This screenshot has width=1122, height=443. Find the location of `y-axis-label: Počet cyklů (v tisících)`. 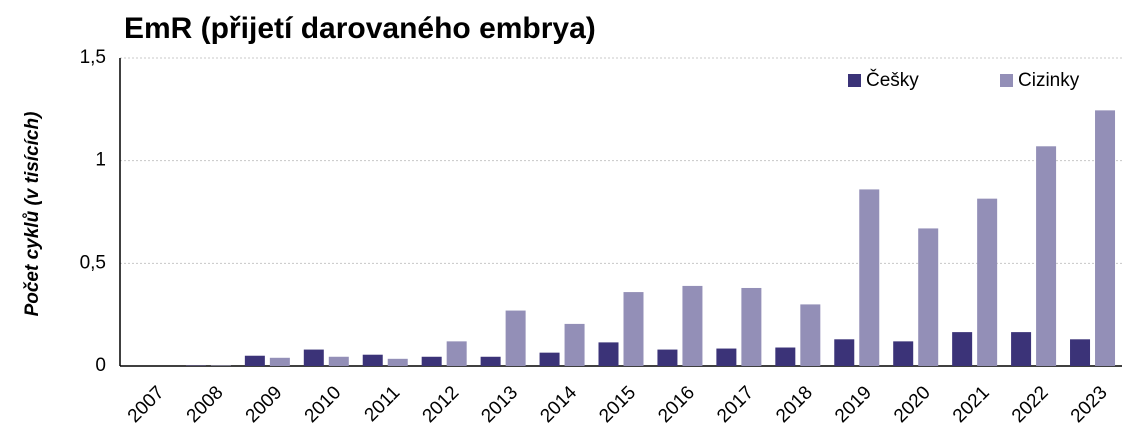

y-axis-label: Počet cyklů (v tisících) is located at coordinates (32, 214).